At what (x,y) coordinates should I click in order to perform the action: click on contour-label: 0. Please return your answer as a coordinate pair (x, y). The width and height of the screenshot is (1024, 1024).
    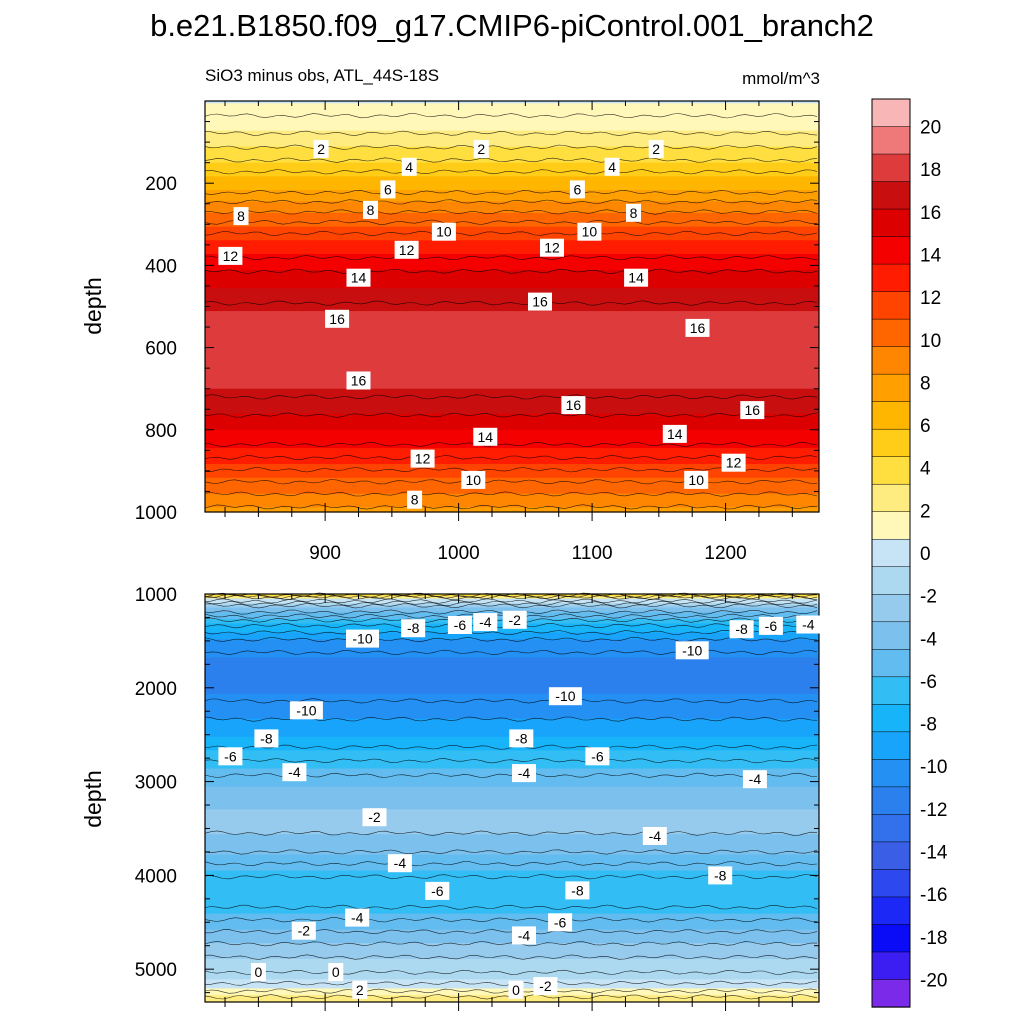
    Looking at the image, I should click on (336, 972).